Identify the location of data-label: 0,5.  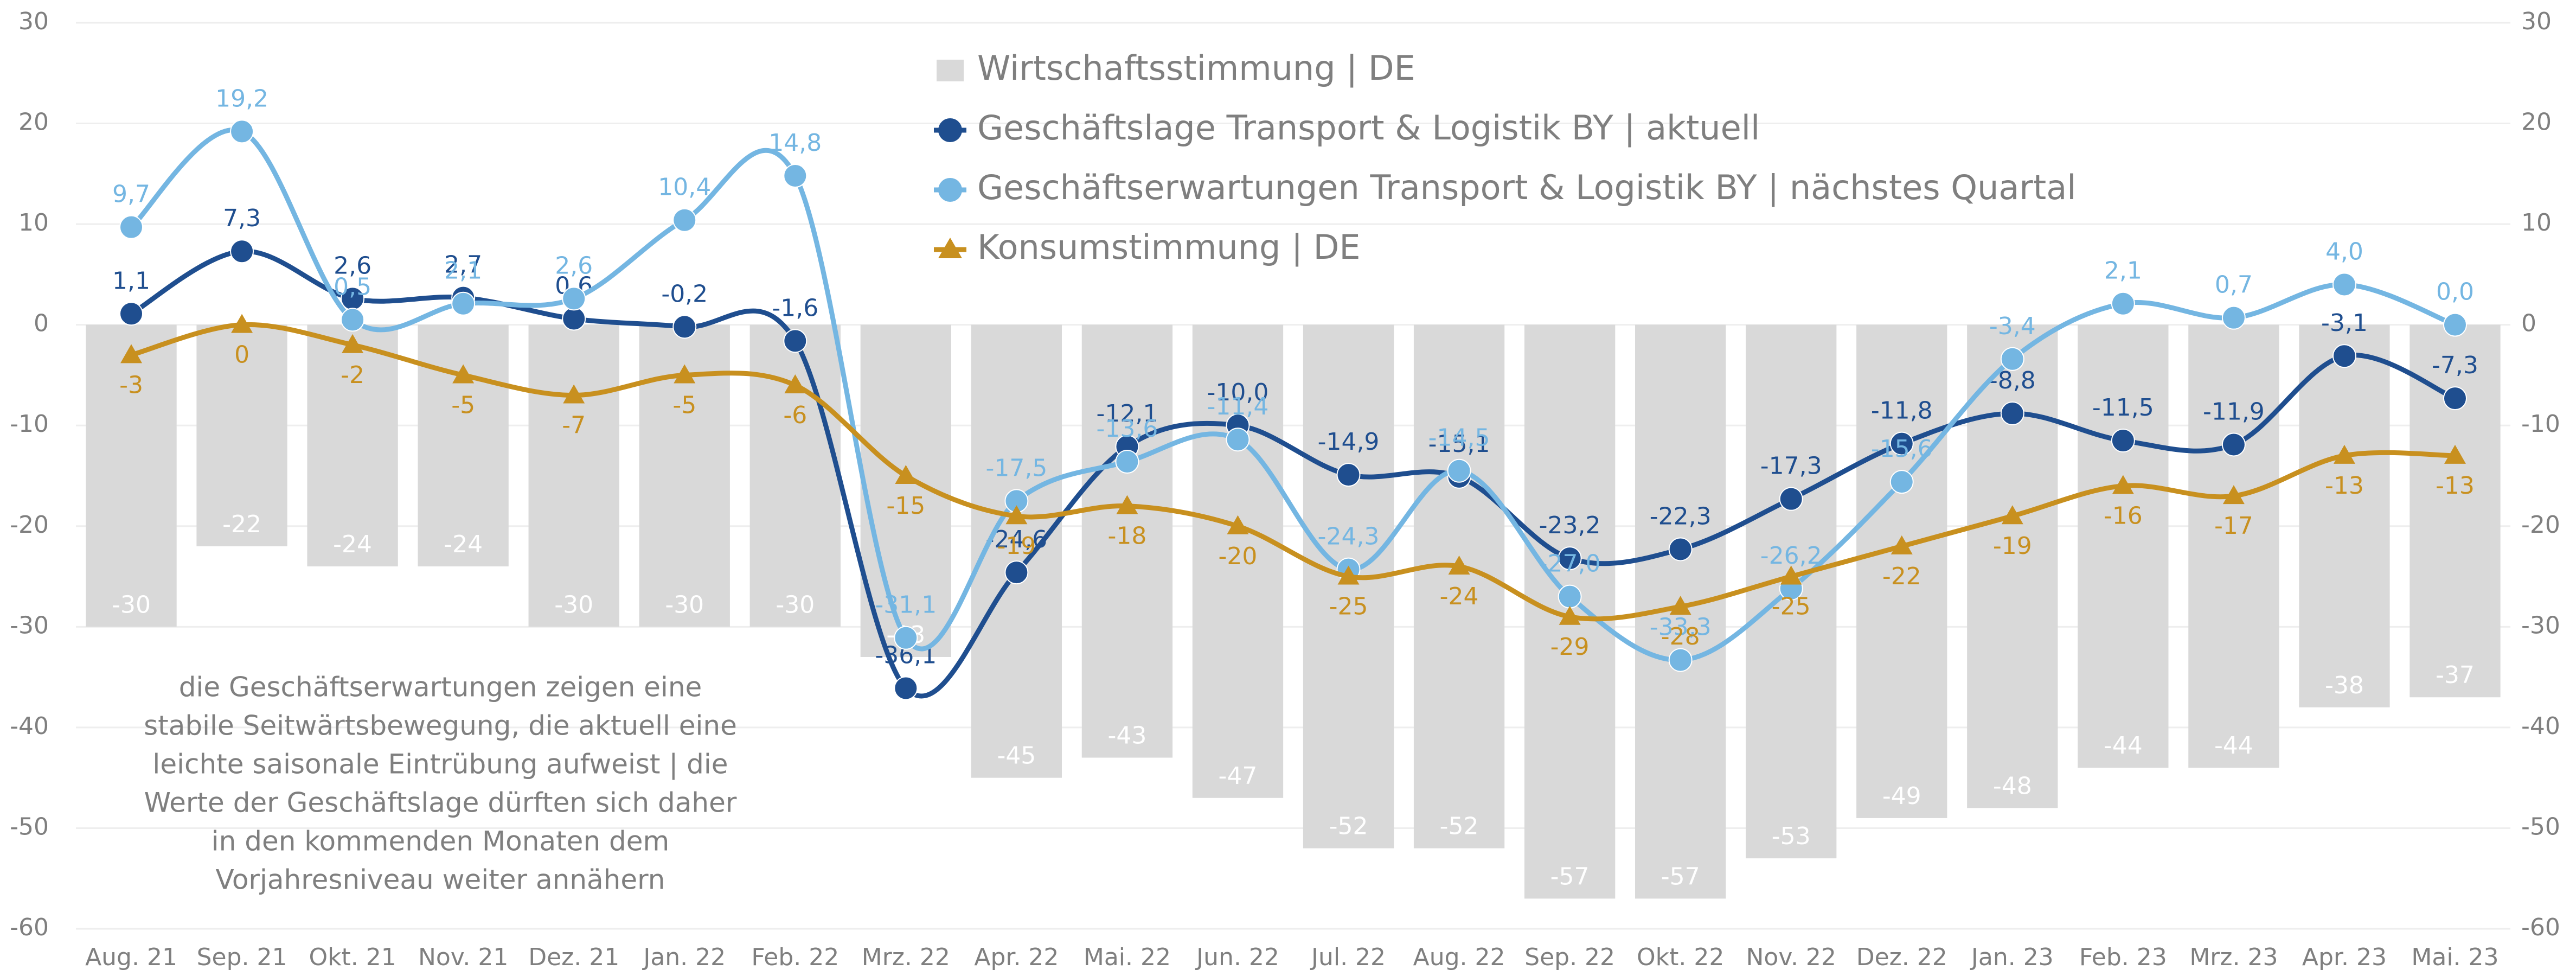
(352, 287).